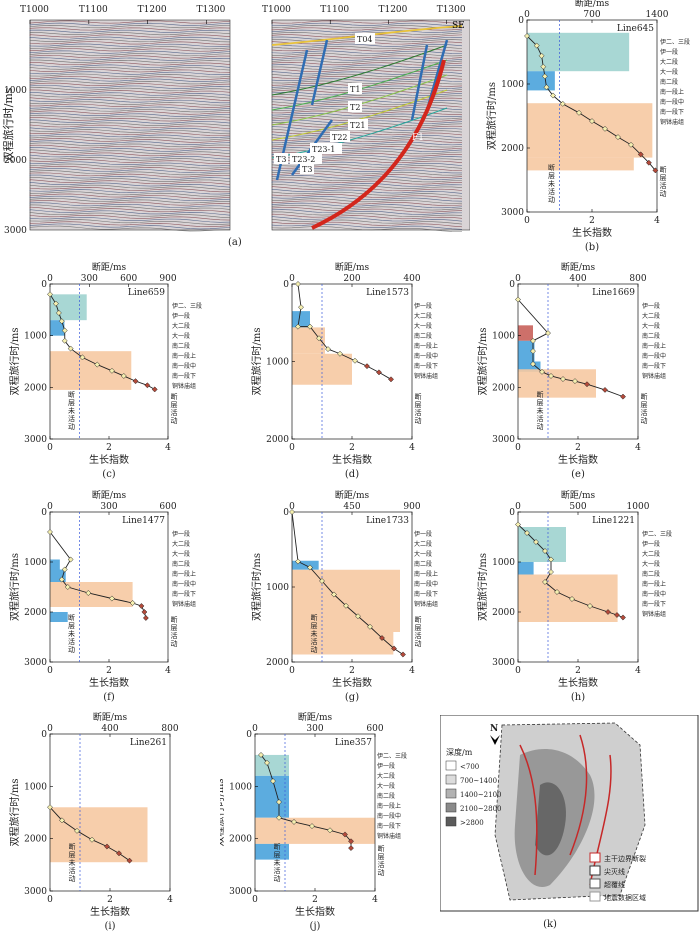 The width and height of the screenshot is (700, 937). I want to click on annotation-active-char: 动, so click(418, 643).